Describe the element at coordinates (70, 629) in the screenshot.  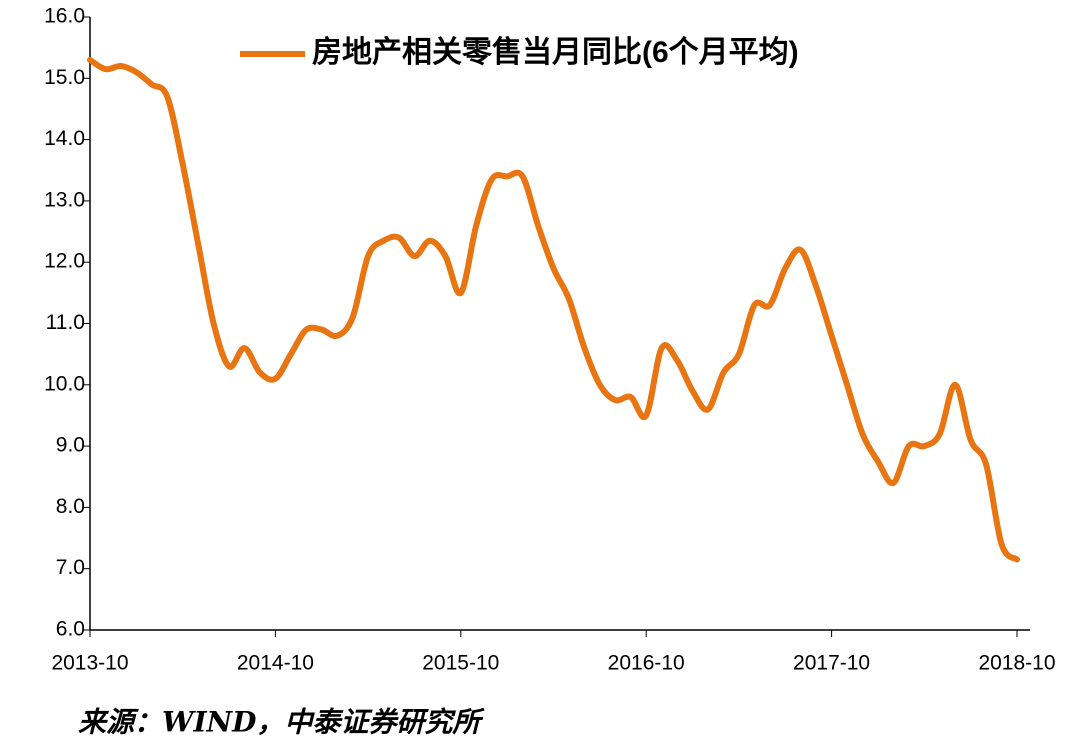
I see `y-tick-label: 6.0` at that location.